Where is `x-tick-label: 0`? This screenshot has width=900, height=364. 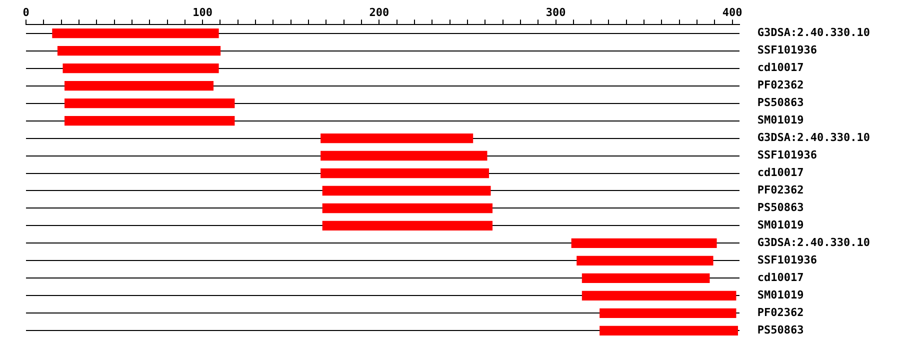
x-tick-label: 0 is located at coordinates (26, 12).